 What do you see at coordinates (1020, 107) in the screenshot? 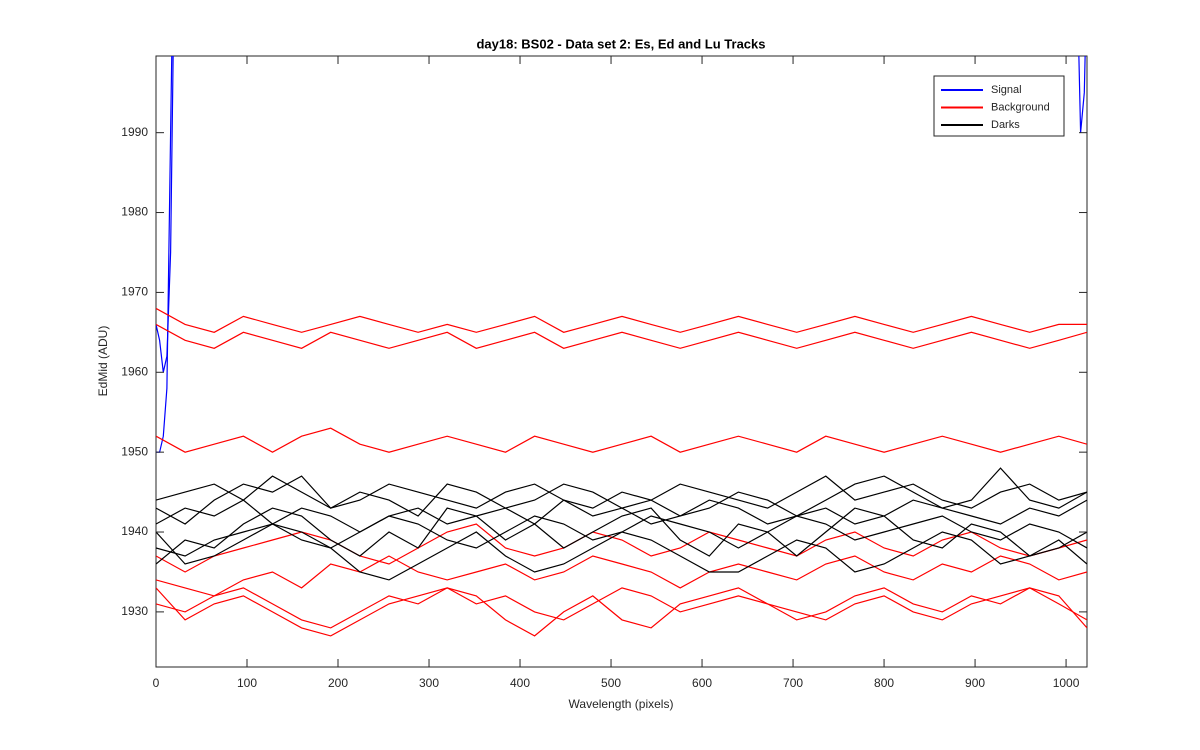
I see `legend-label: Background` at bounding box center [1020, 107].